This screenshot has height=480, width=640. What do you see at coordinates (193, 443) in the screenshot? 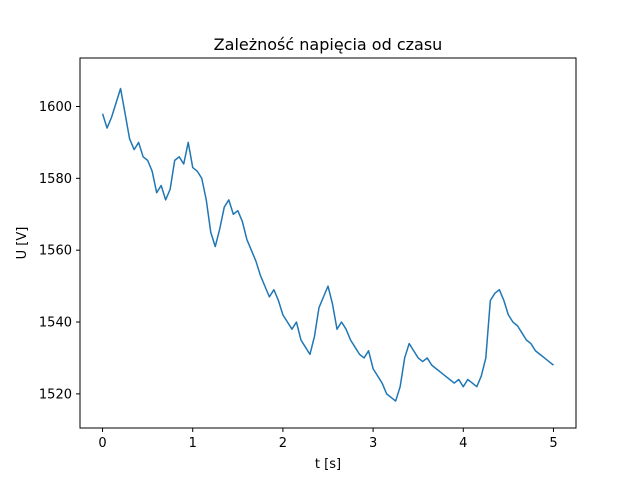
I see `x-tick-label: 1` at bounding box center [193, 443].